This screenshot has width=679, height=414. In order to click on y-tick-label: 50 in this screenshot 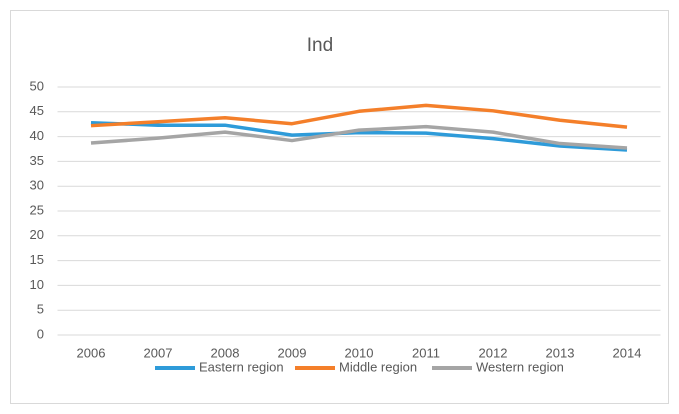, I will do `click(37, 85)`.